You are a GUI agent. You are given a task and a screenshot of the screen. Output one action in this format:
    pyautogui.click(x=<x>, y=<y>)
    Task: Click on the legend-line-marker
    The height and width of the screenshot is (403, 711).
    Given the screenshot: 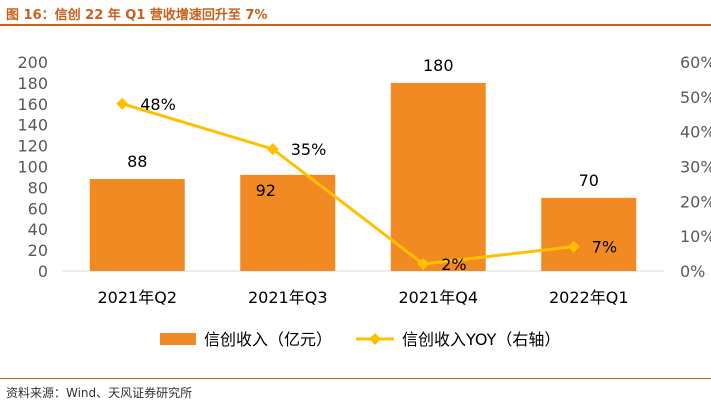 What is the action you would take?
    pyautogui.click(x=375, y=339)
    